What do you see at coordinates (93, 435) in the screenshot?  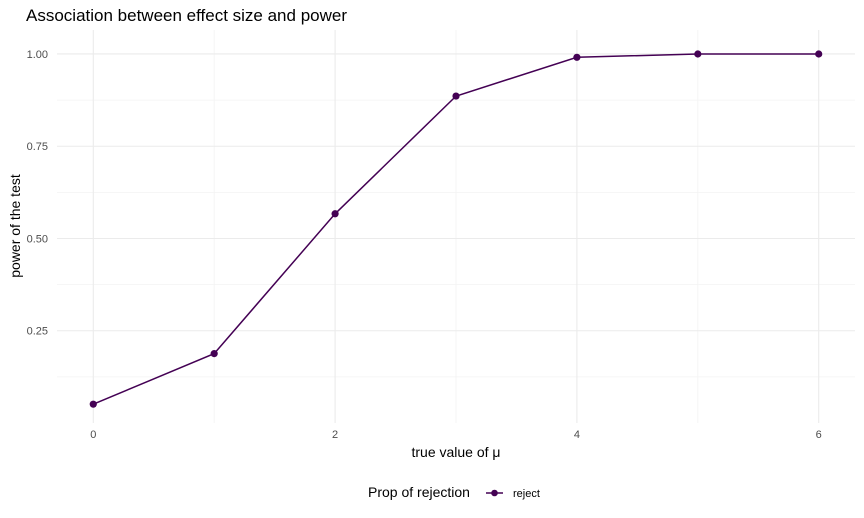 I see `x-tick-label: 0` at bounding box center [93, 435].